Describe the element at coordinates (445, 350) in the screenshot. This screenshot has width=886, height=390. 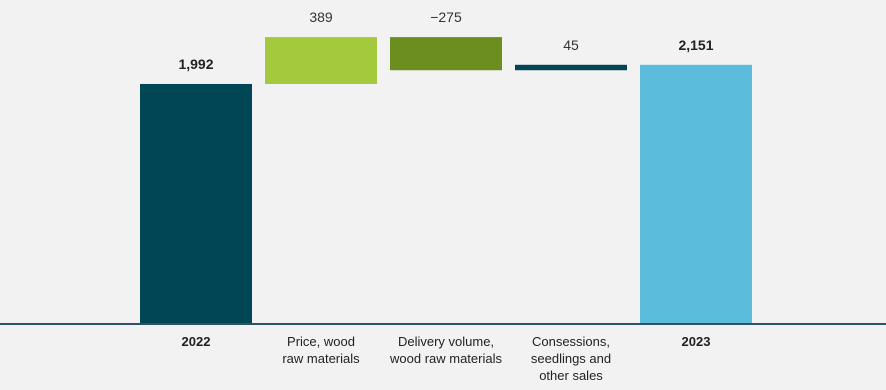
I see `category-label: Delivery volume, wood raw materials` at that location.